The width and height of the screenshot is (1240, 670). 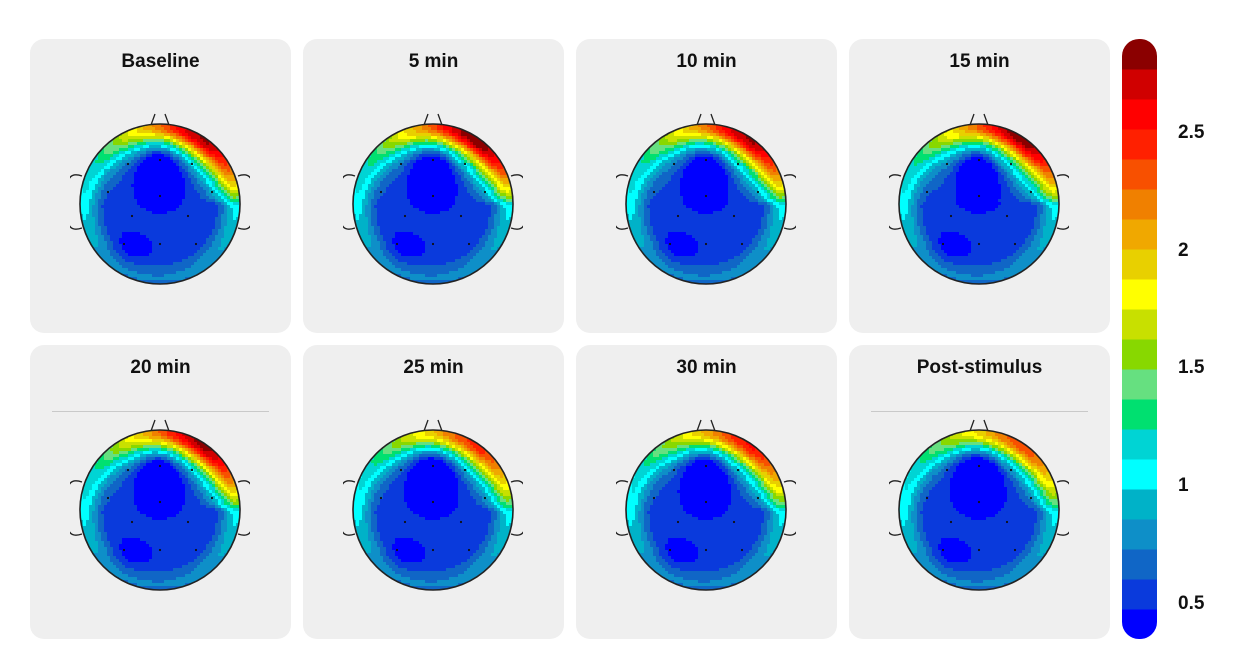 I want to click on topomap-panel: 15 min, so click(x=979, y=186).